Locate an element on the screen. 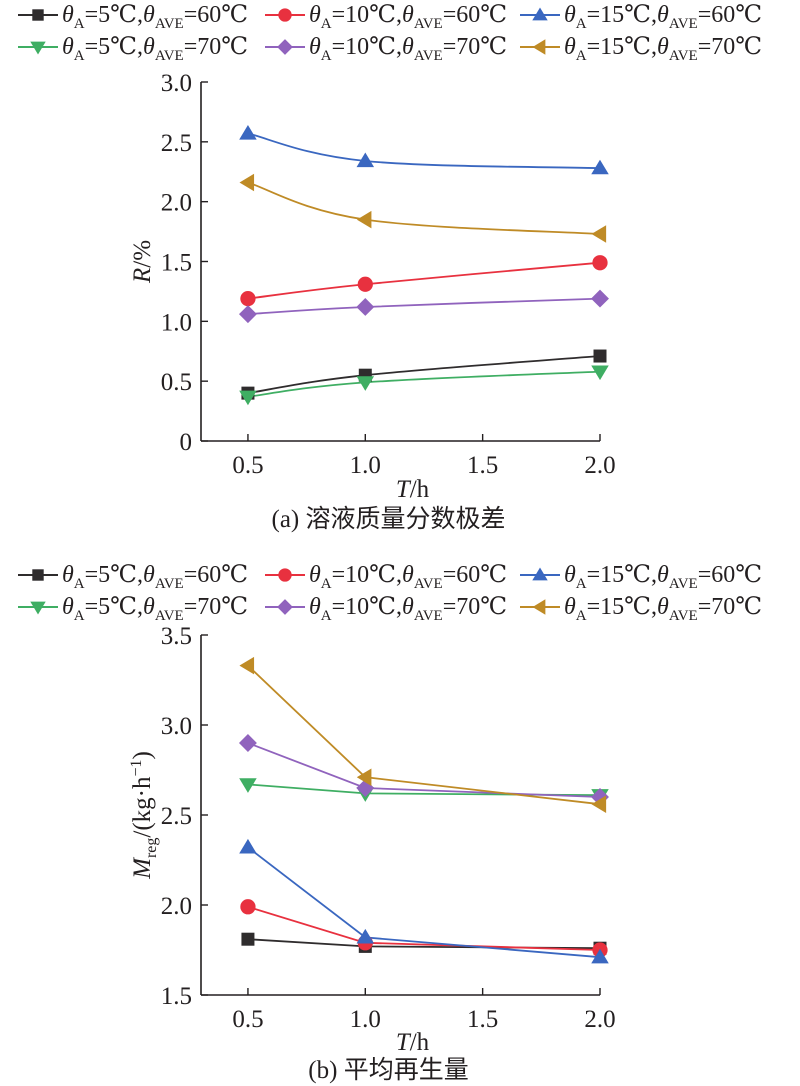 The height and width of the screenshot is (1086, 800). x-tick-label: 2.0 is located at coordinates (599, 465).